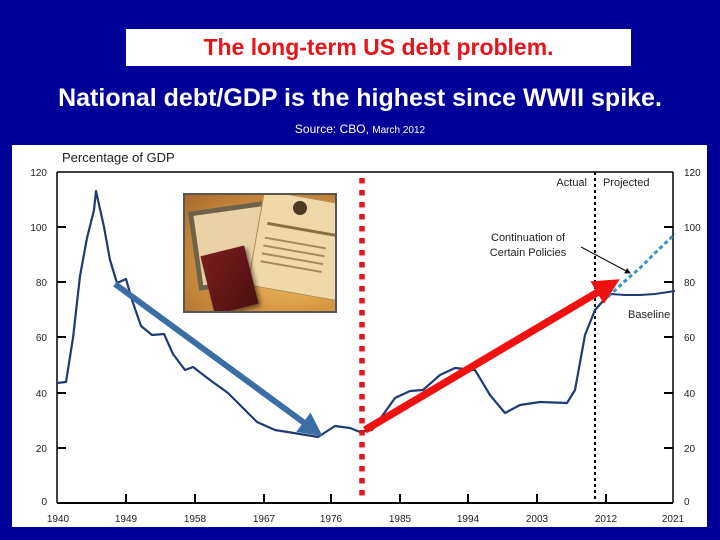  Describe the element at coordinates (537, 519) in the screenshot. I see `svg-text: 2003` at that location.